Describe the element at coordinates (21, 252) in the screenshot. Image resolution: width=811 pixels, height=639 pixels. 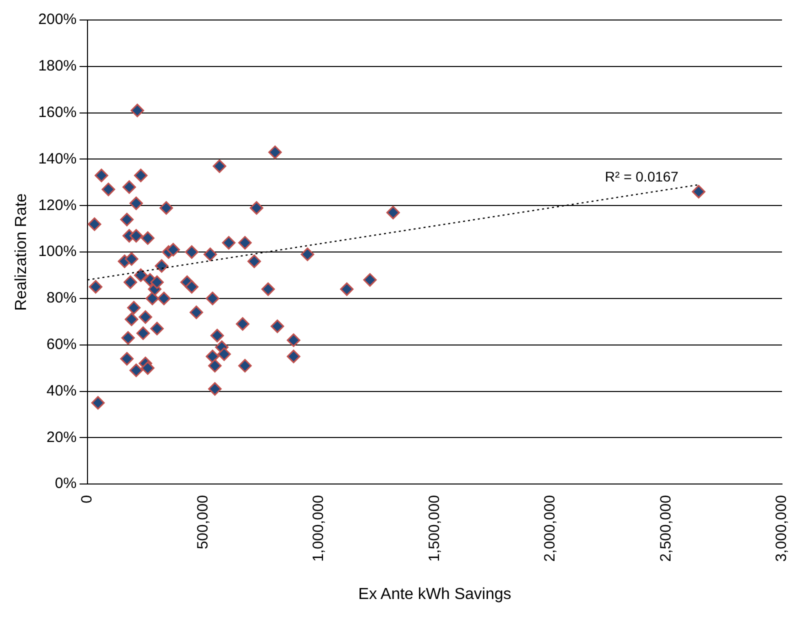
I see `y-axis-title: Realization Rate` at that location.